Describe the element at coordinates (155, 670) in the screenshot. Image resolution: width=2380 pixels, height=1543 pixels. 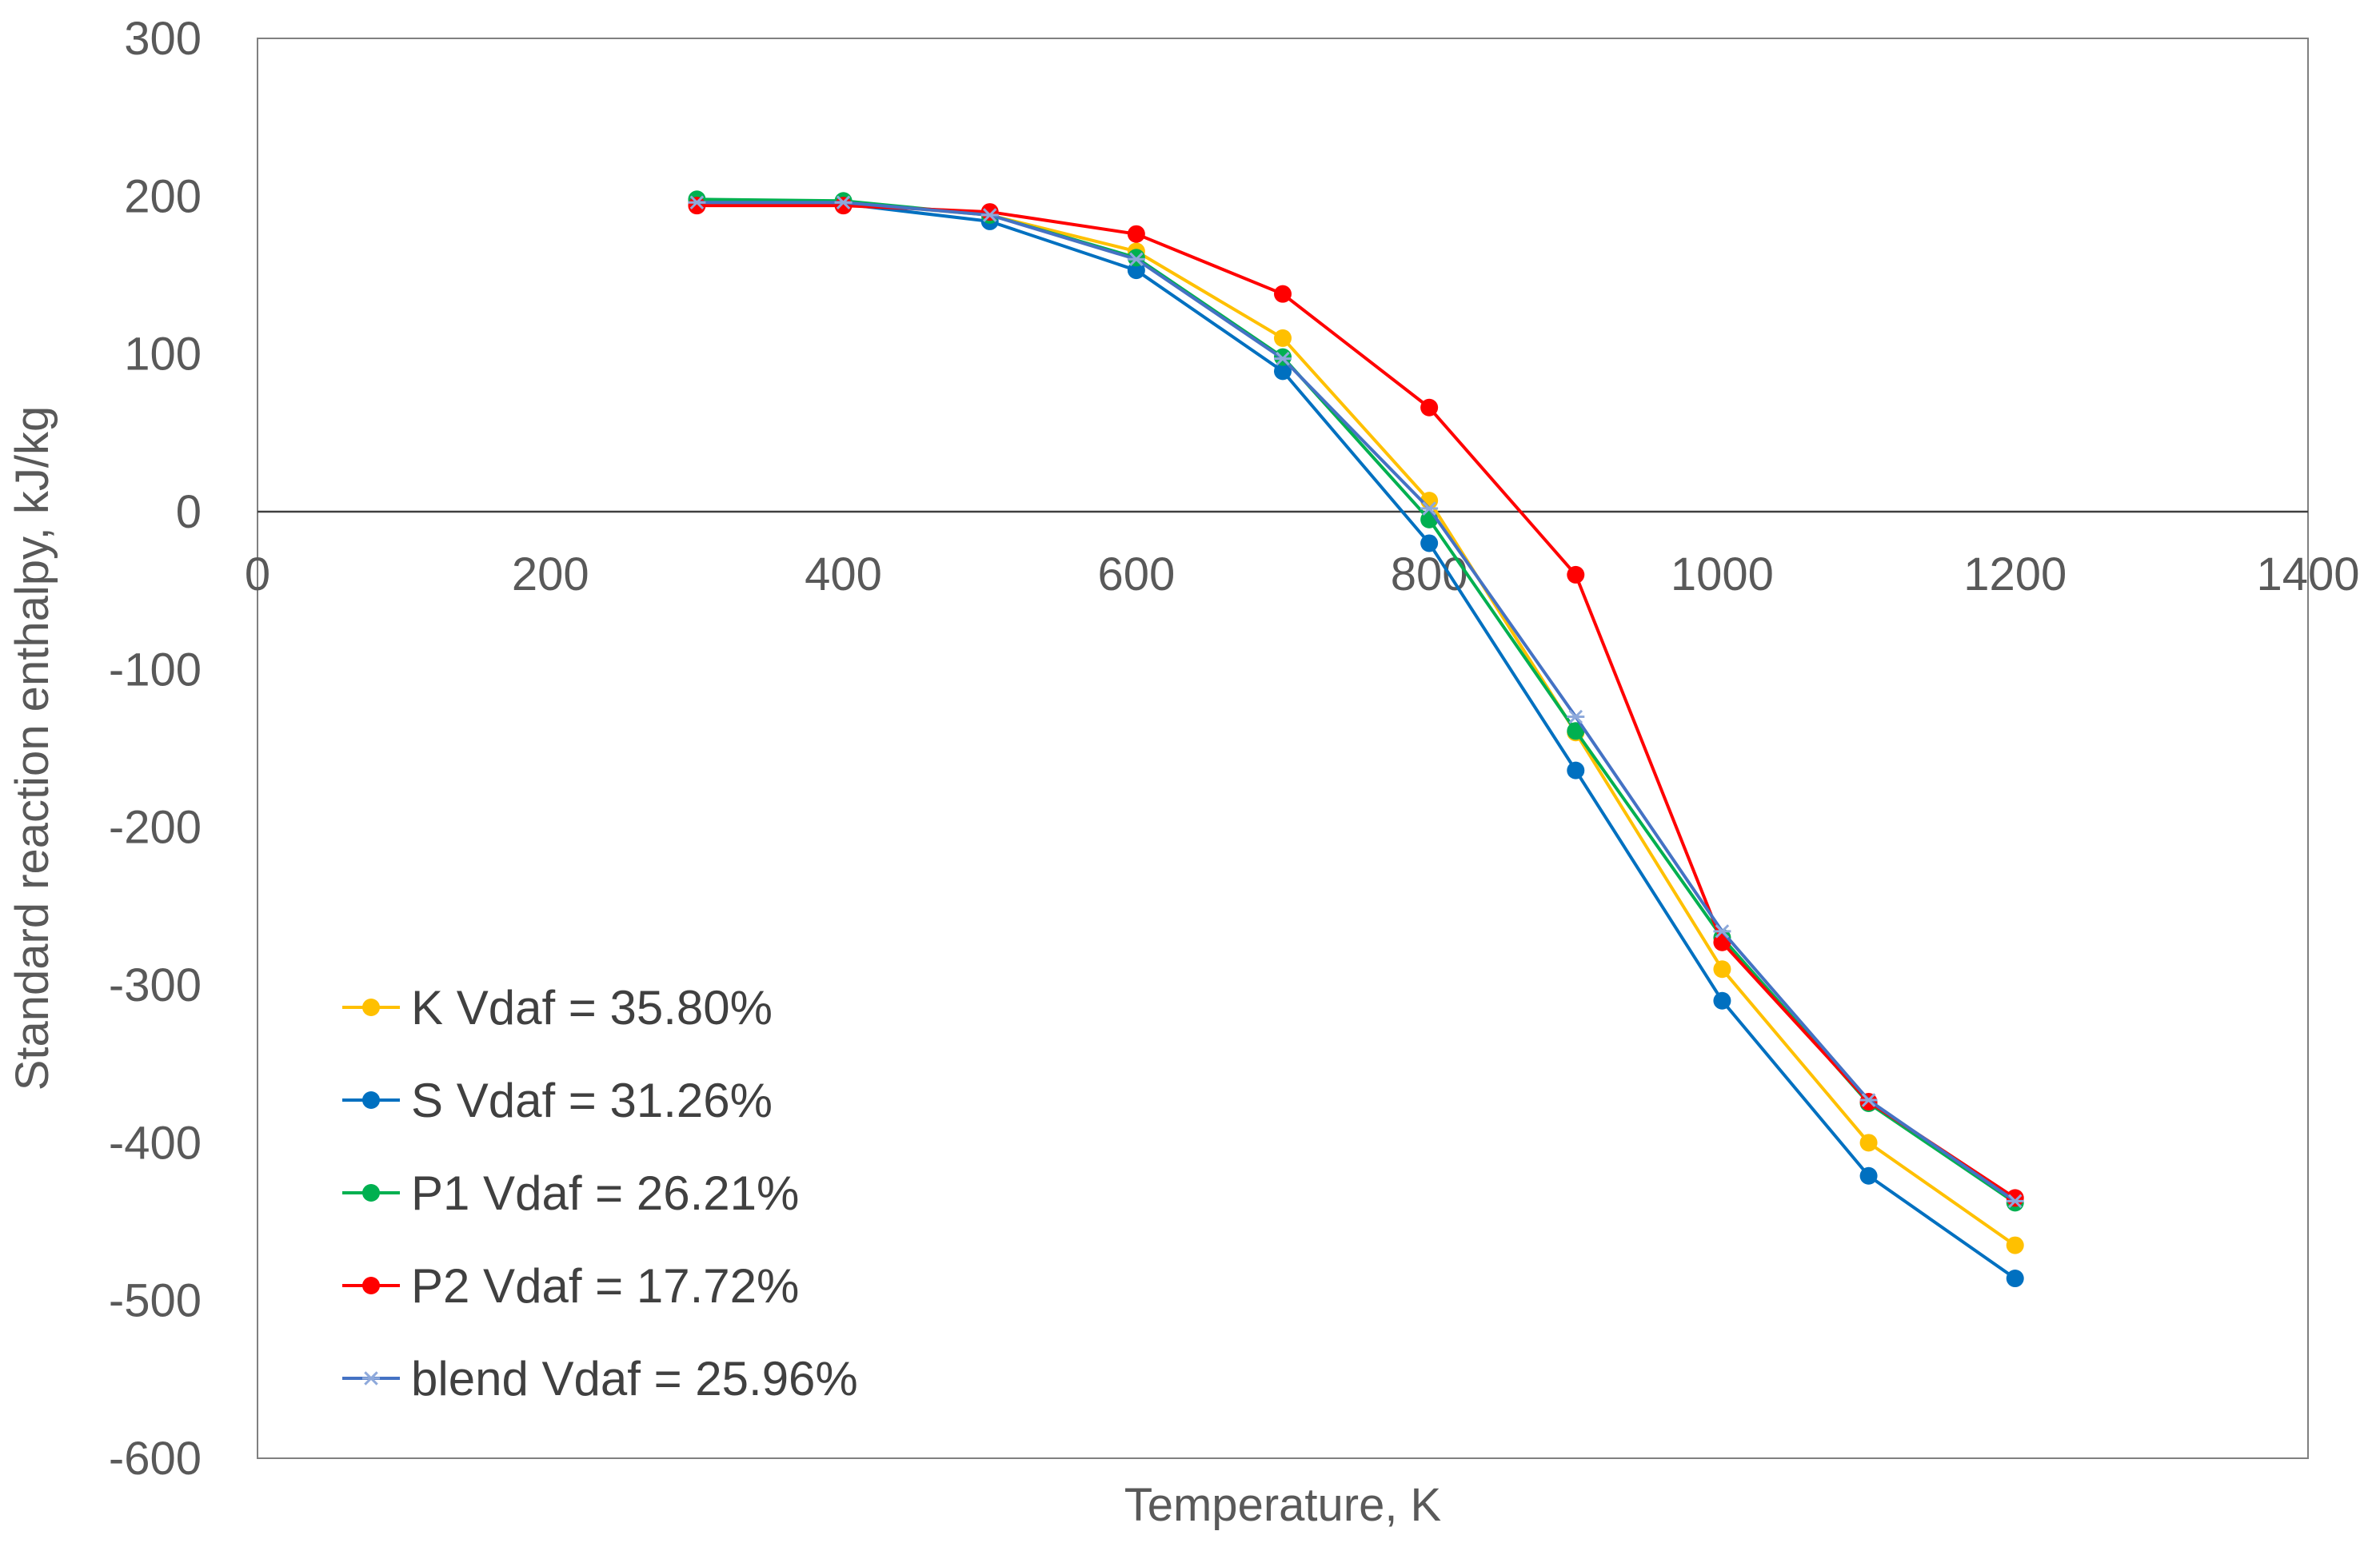
I see `y-tick-label: -100` at that location.